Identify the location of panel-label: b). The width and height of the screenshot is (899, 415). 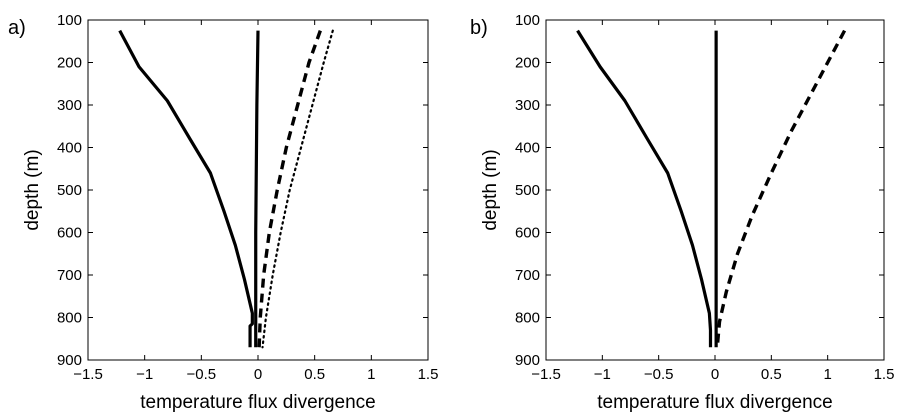
(479, 28).